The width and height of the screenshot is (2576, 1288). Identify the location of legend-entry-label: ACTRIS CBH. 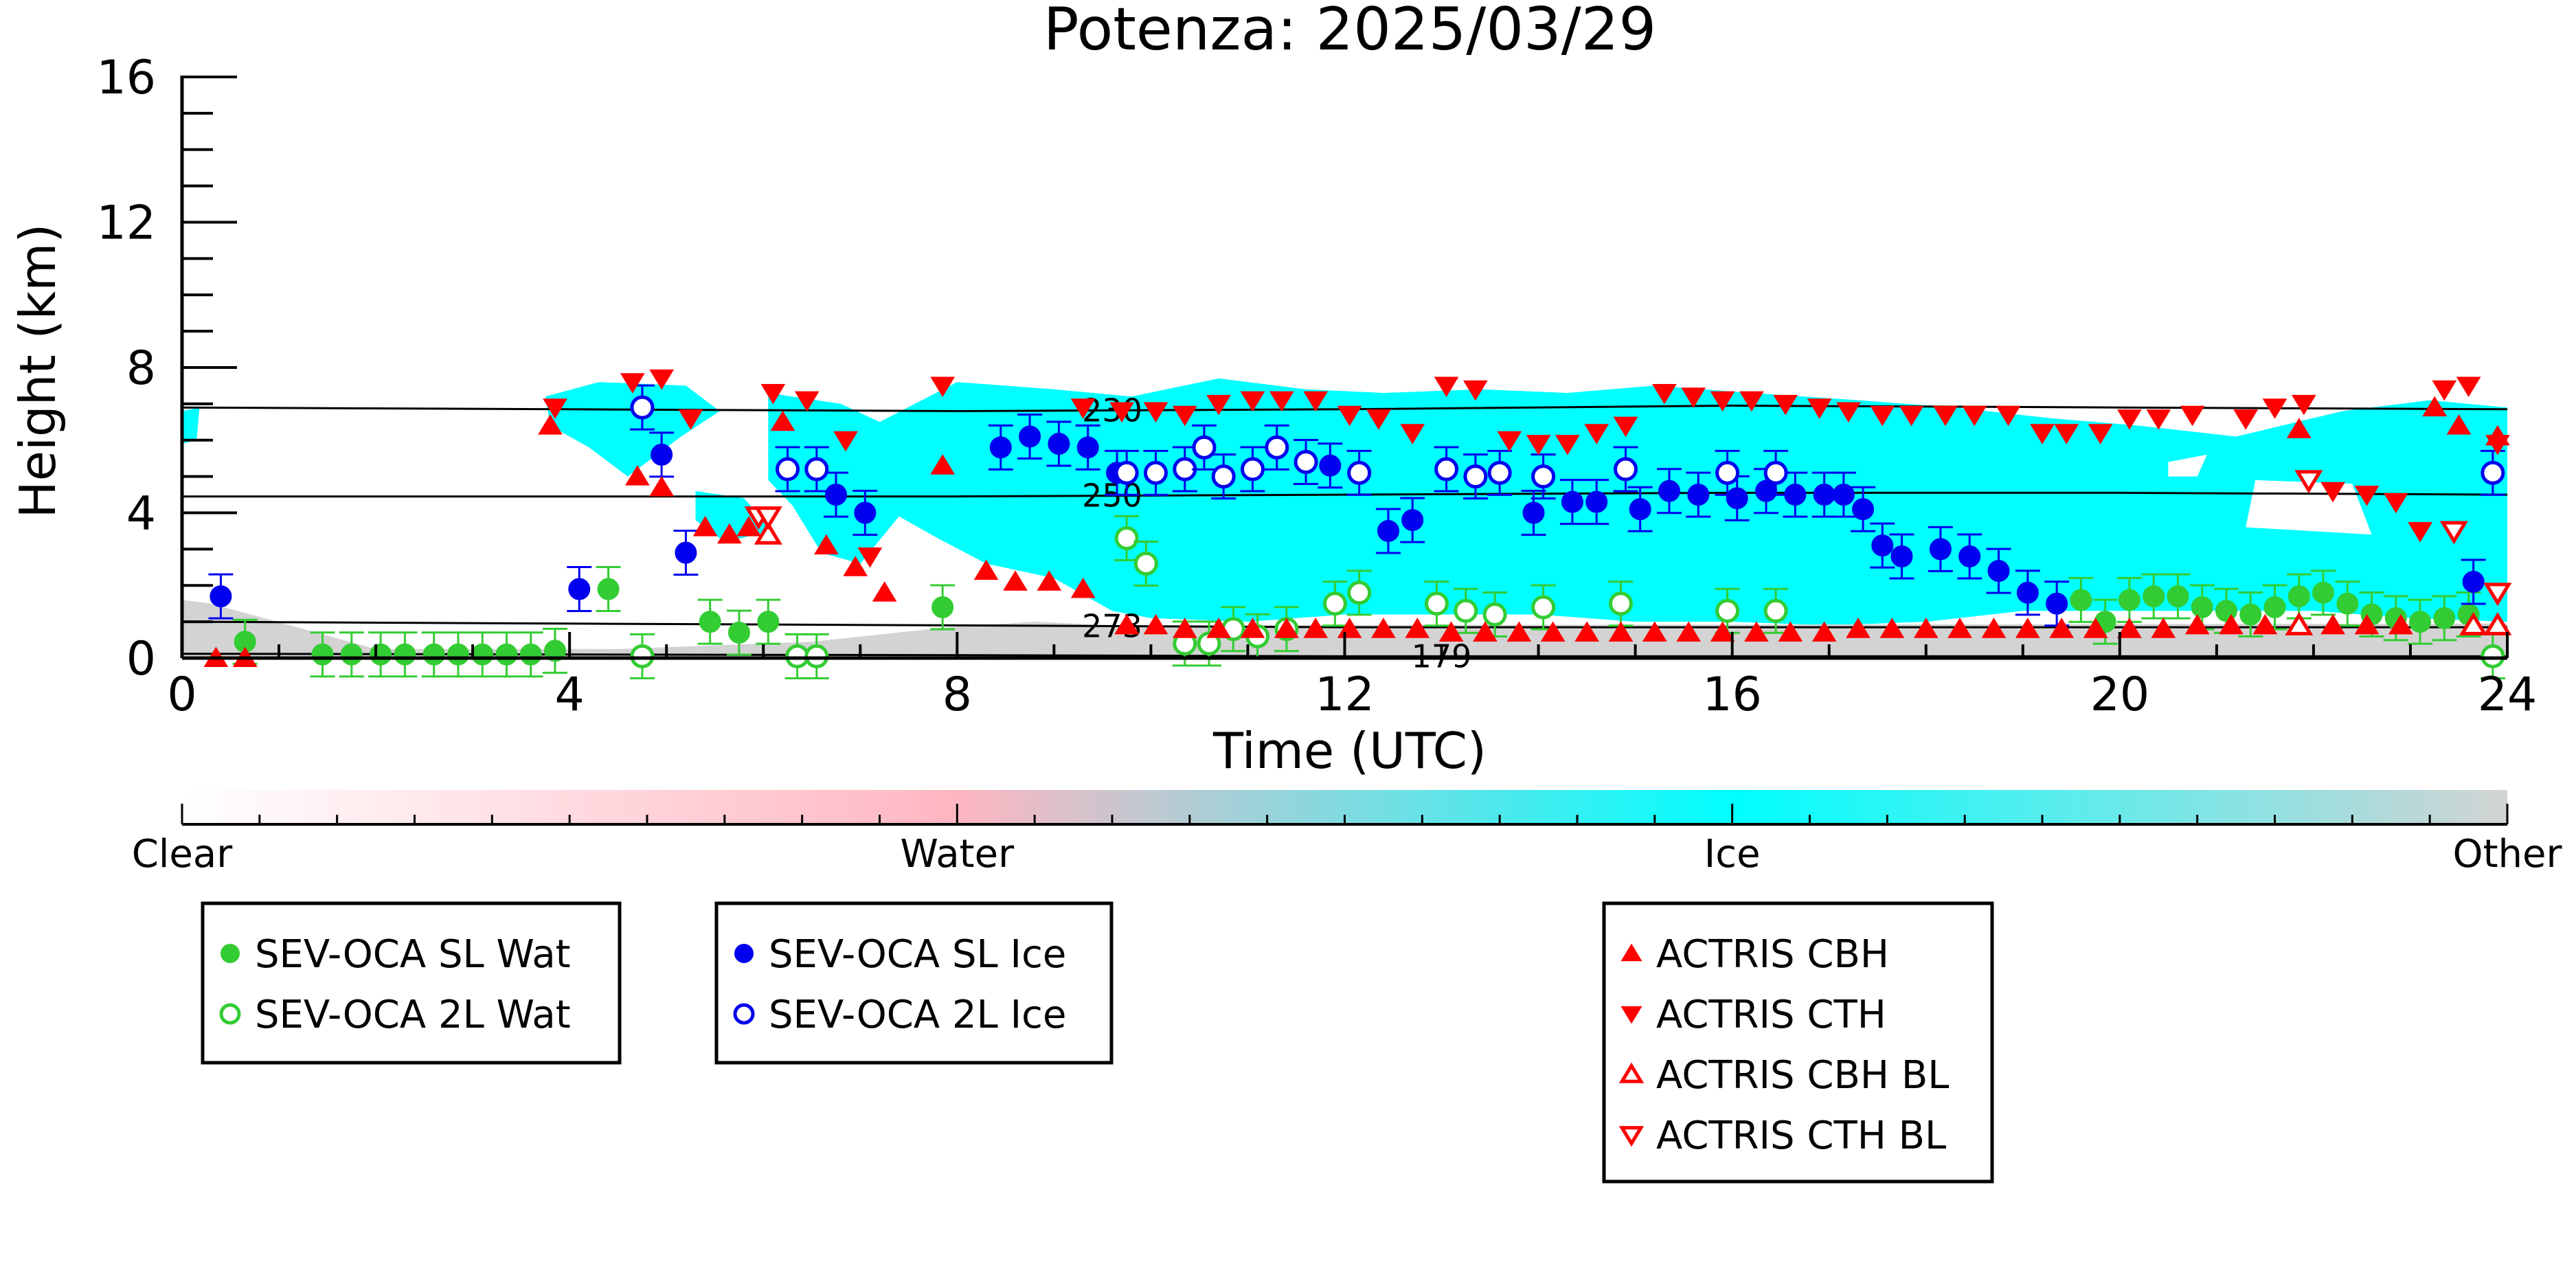
(1772, 954).